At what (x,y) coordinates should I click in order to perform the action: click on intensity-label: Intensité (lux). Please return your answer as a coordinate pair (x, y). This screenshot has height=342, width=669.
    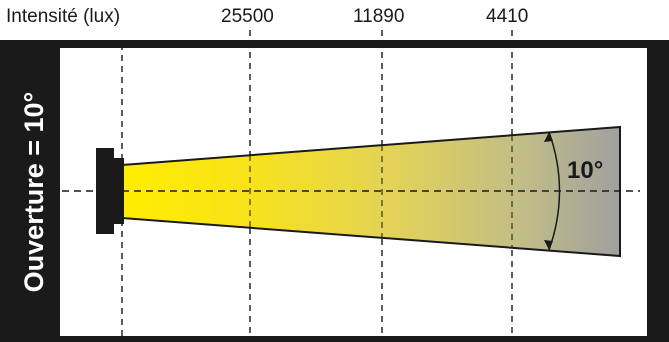
    Looking at the image, I should click on (63, 16).